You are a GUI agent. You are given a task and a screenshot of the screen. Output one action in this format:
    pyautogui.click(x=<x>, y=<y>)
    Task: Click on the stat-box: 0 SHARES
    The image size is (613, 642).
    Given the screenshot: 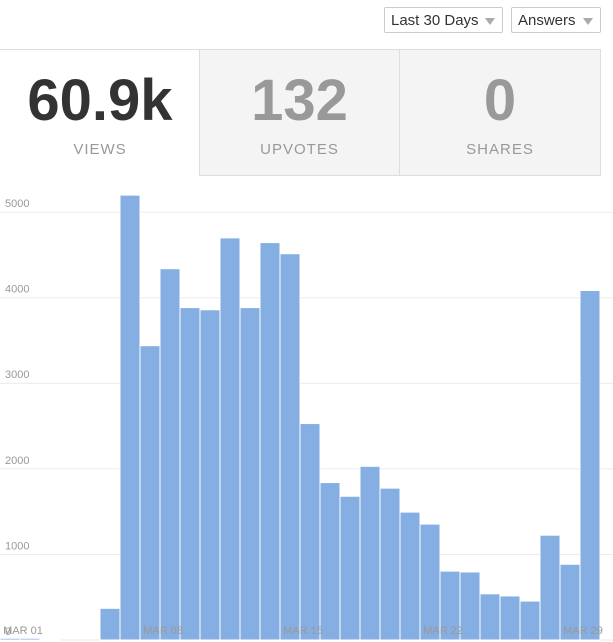 What is the action you would take?
    pyautogui.click(x=500, y=112)
    